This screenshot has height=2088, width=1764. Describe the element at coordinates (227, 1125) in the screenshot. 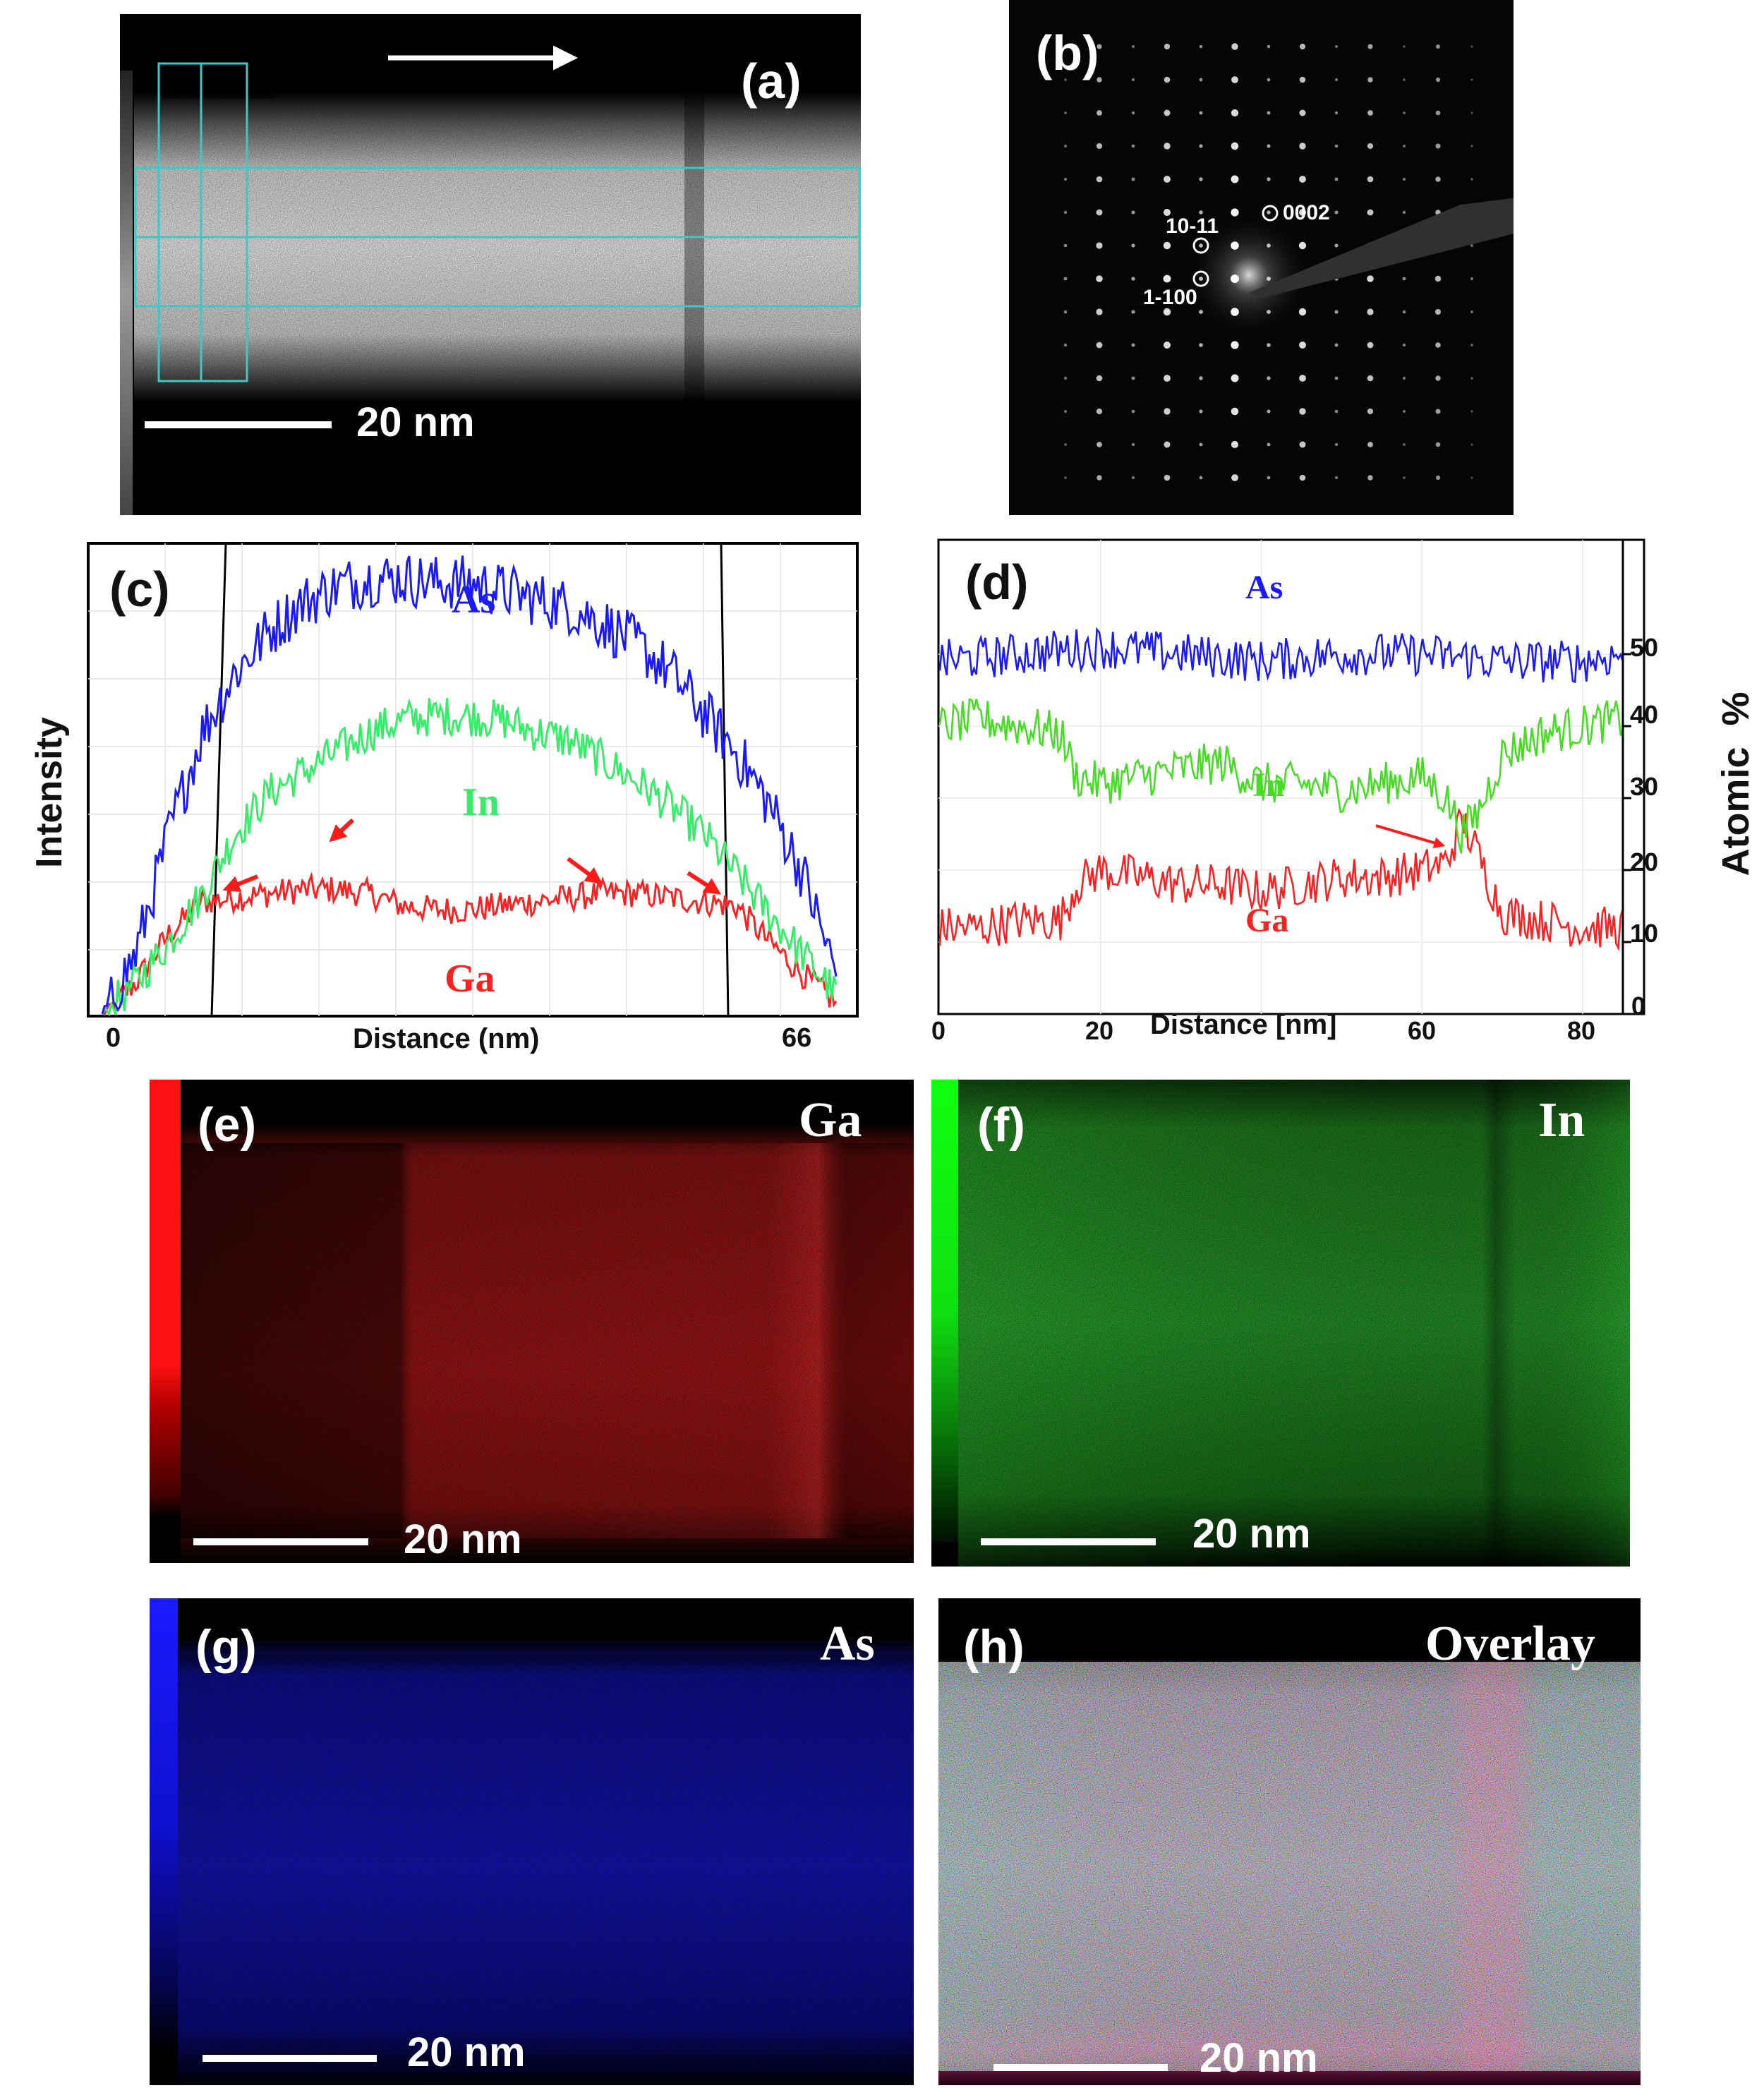

I see `panel-e-label: (e)` at that location.